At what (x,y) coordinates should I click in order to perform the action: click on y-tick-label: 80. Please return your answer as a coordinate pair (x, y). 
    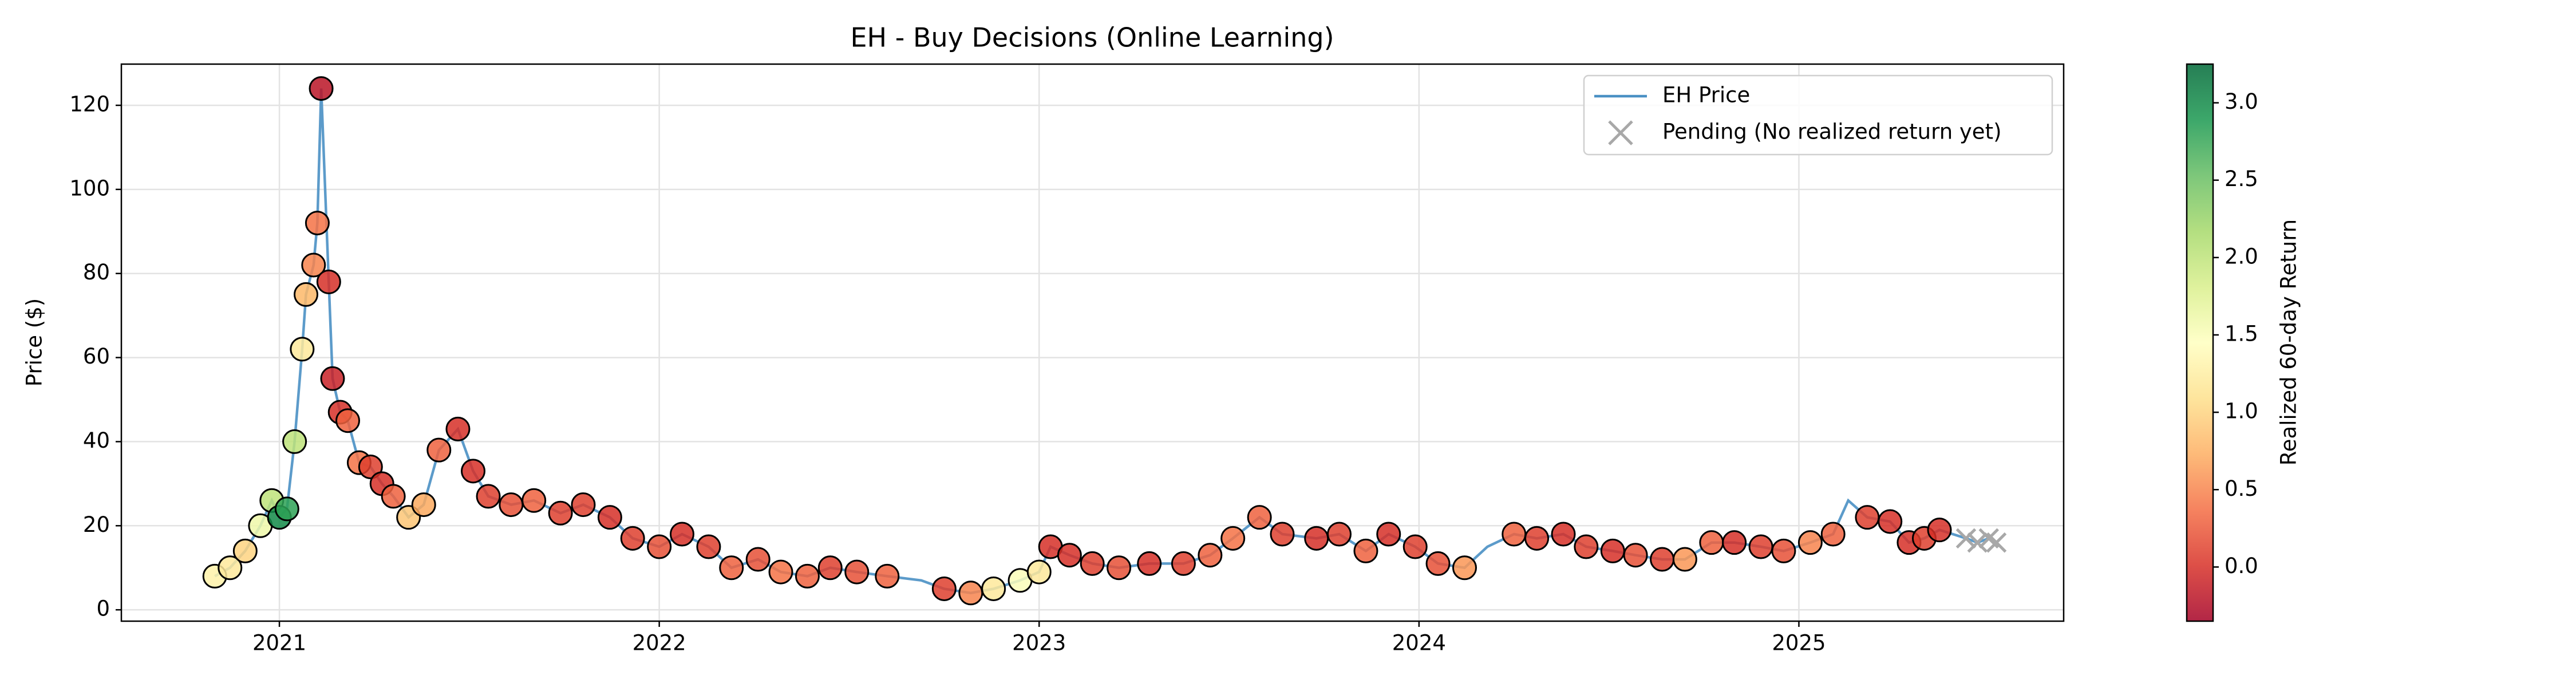
    Looking at the image, I should click on (96, 272).